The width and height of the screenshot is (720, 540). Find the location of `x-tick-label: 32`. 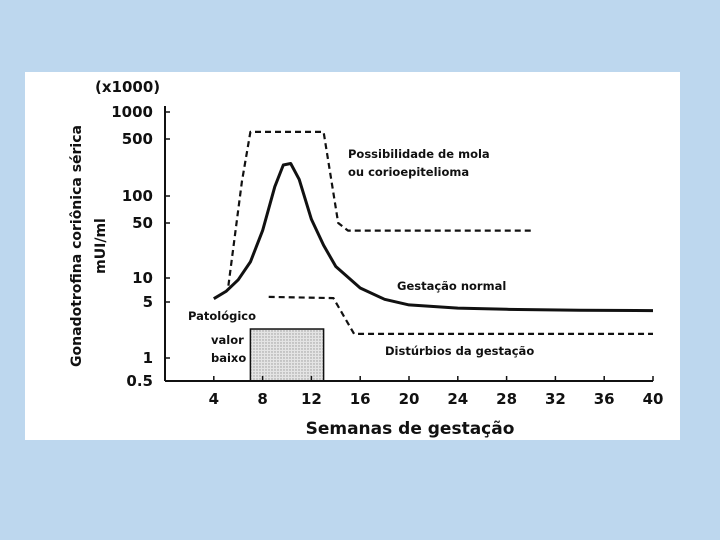

x-tick-label: 32 is located at coordinates (555, 399).